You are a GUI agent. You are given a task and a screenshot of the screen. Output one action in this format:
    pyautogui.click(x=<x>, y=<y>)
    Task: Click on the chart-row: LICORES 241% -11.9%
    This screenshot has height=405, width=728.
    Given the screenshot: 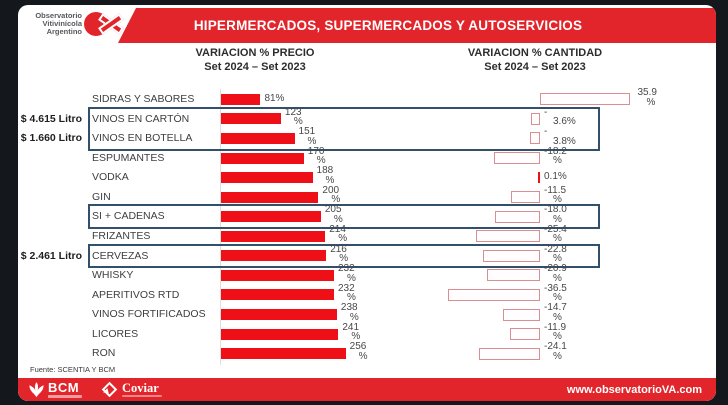 What is the action you would take?
    pyautogui.click(x=367, y=332)
    